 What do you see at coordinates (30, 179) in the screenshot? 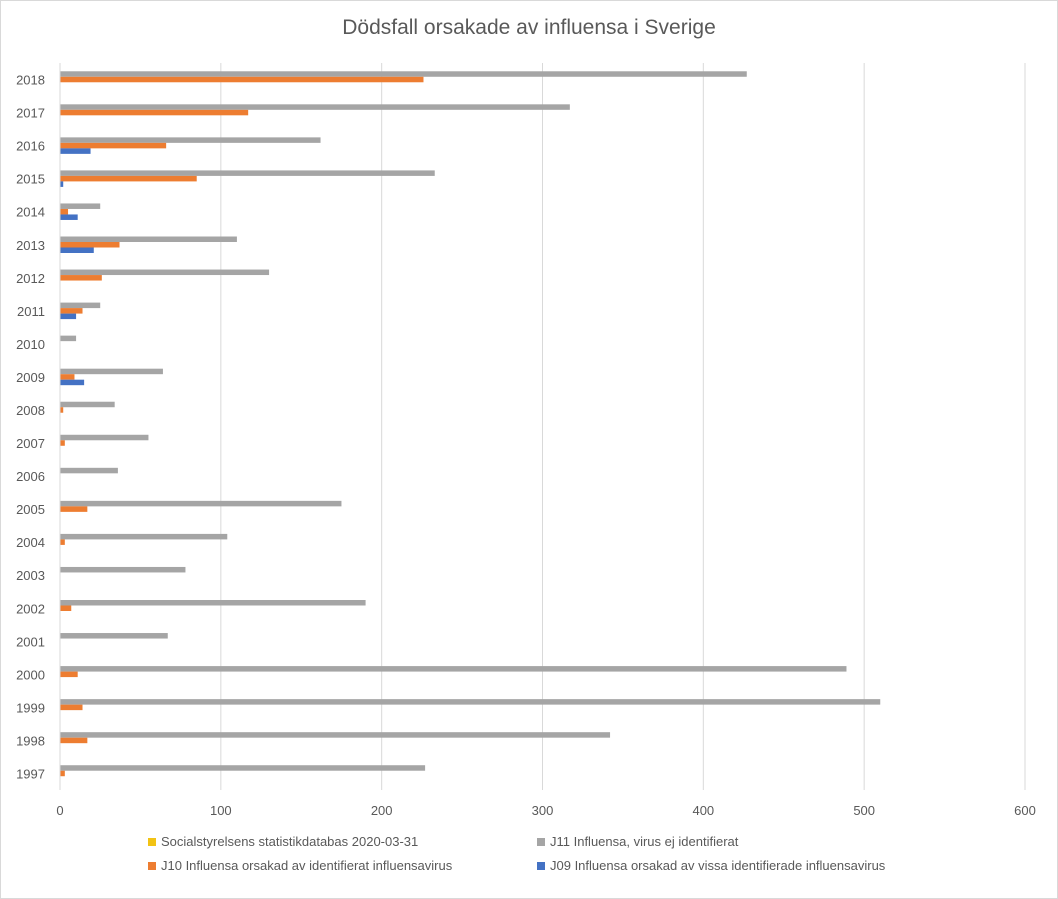
I see `y-tick-label: 2015` at bounding box center [30, 179].